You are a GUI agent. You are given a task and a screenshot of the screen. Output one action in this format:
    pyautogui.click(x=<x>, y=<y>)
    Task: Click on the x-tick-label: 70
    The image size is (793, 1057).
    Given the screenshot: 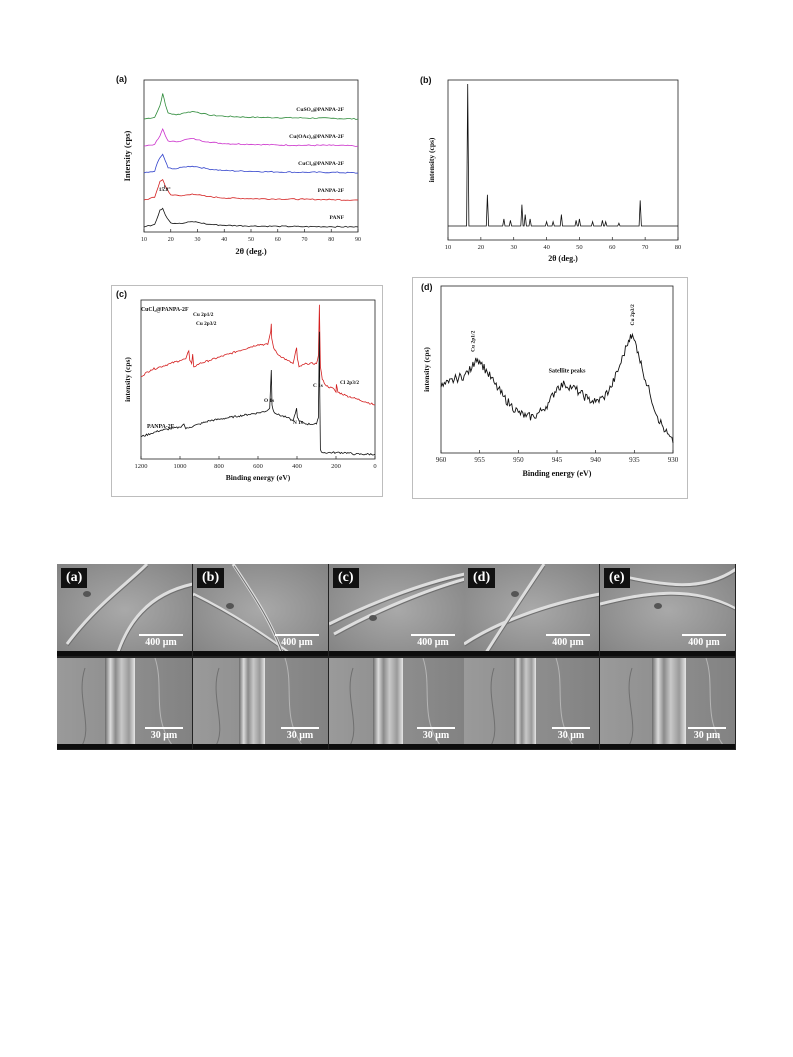 What is the action you would take?
    pyautogui.click(x=305, y=240)
    